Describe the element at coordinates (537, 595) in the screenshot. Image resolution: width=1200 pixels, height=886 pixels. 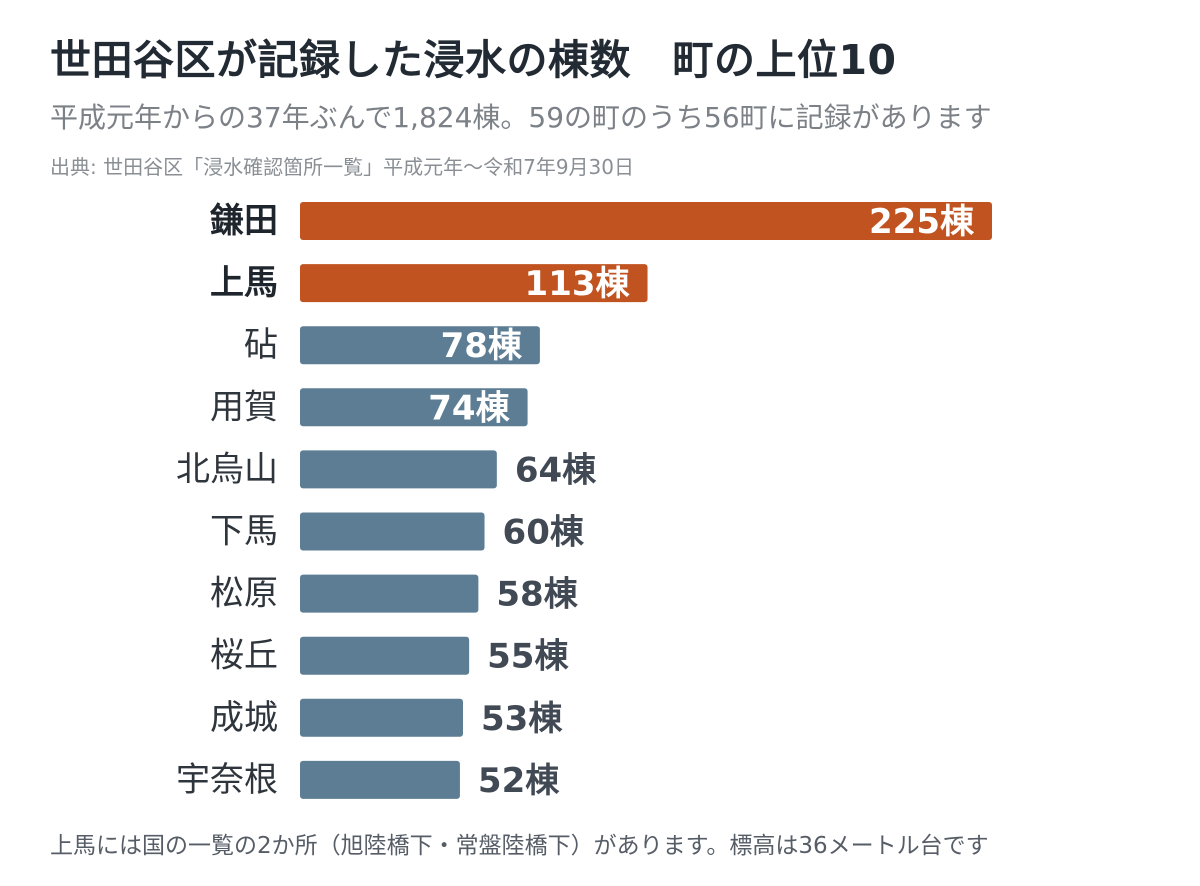
I see `value-label: 58棟` at that location.